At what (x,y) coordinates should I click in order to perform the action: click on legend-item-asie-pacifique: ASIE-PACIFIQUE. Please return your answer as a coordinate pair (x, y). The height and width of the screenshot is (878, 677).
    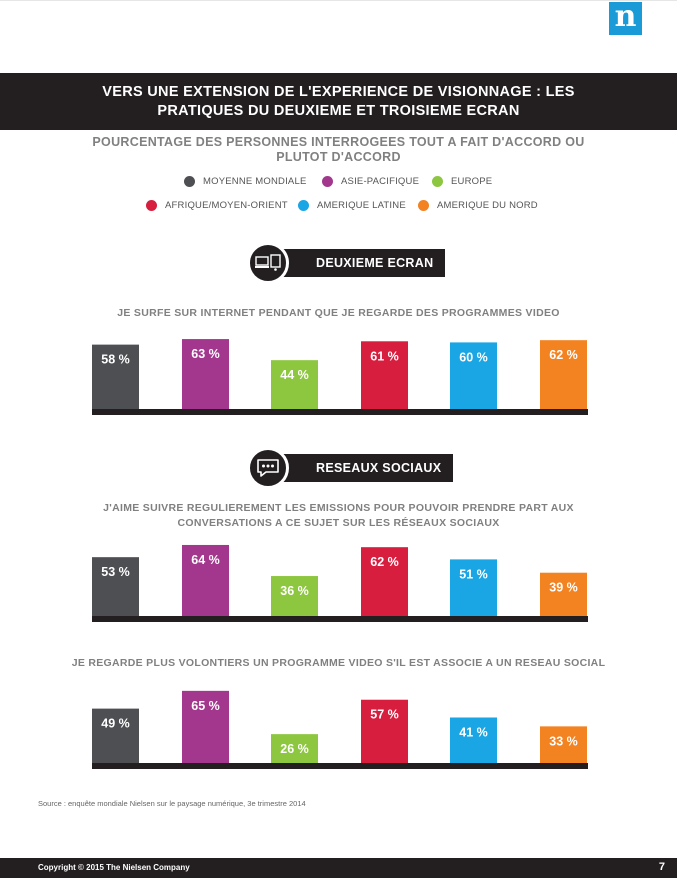
    Looking at the image, I should click on (370, 181).